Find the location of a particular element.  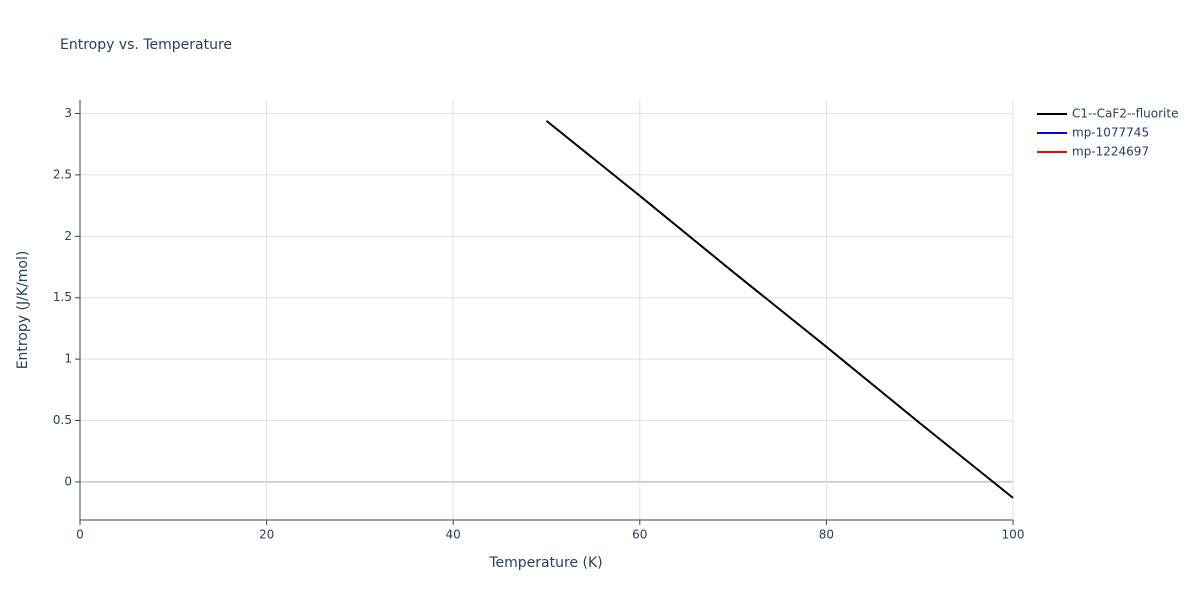

y-tick-label: 2.5 is located at coordinates (62, 174).